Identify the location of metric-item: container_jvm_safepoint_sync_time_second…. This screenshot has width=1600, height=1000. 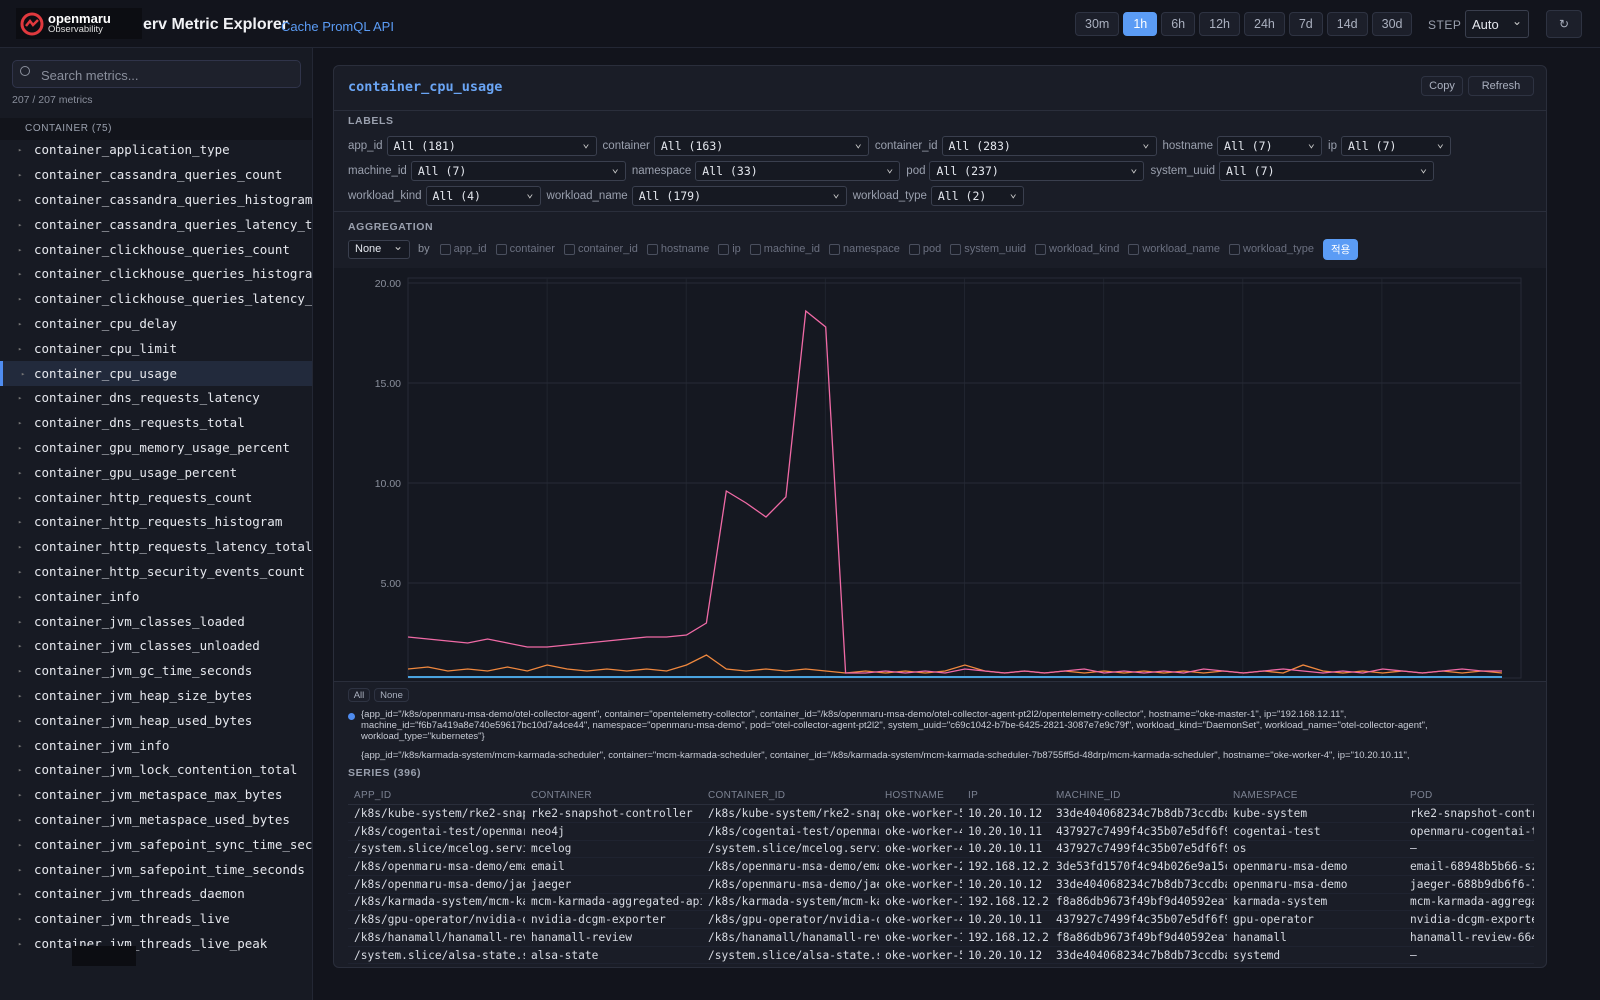
(156, 844).